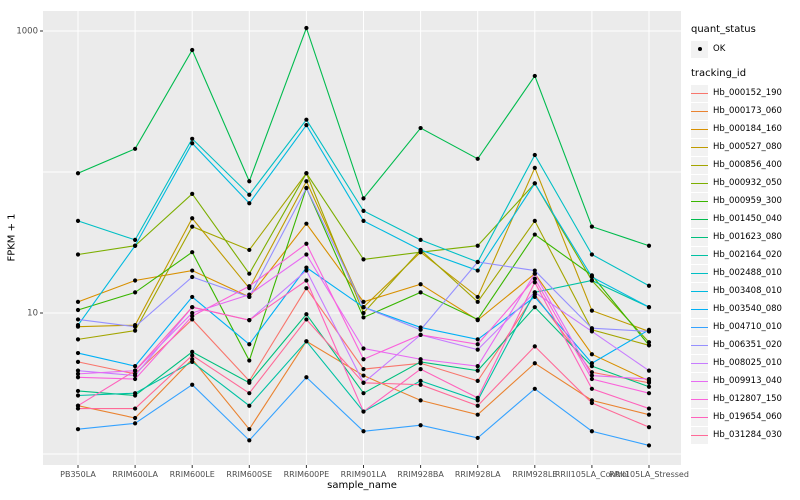 This screenshot has width=800, height=500. I want to click on legend-item-Hb_003408_010: Hb_003408_010, so click(745, 291).